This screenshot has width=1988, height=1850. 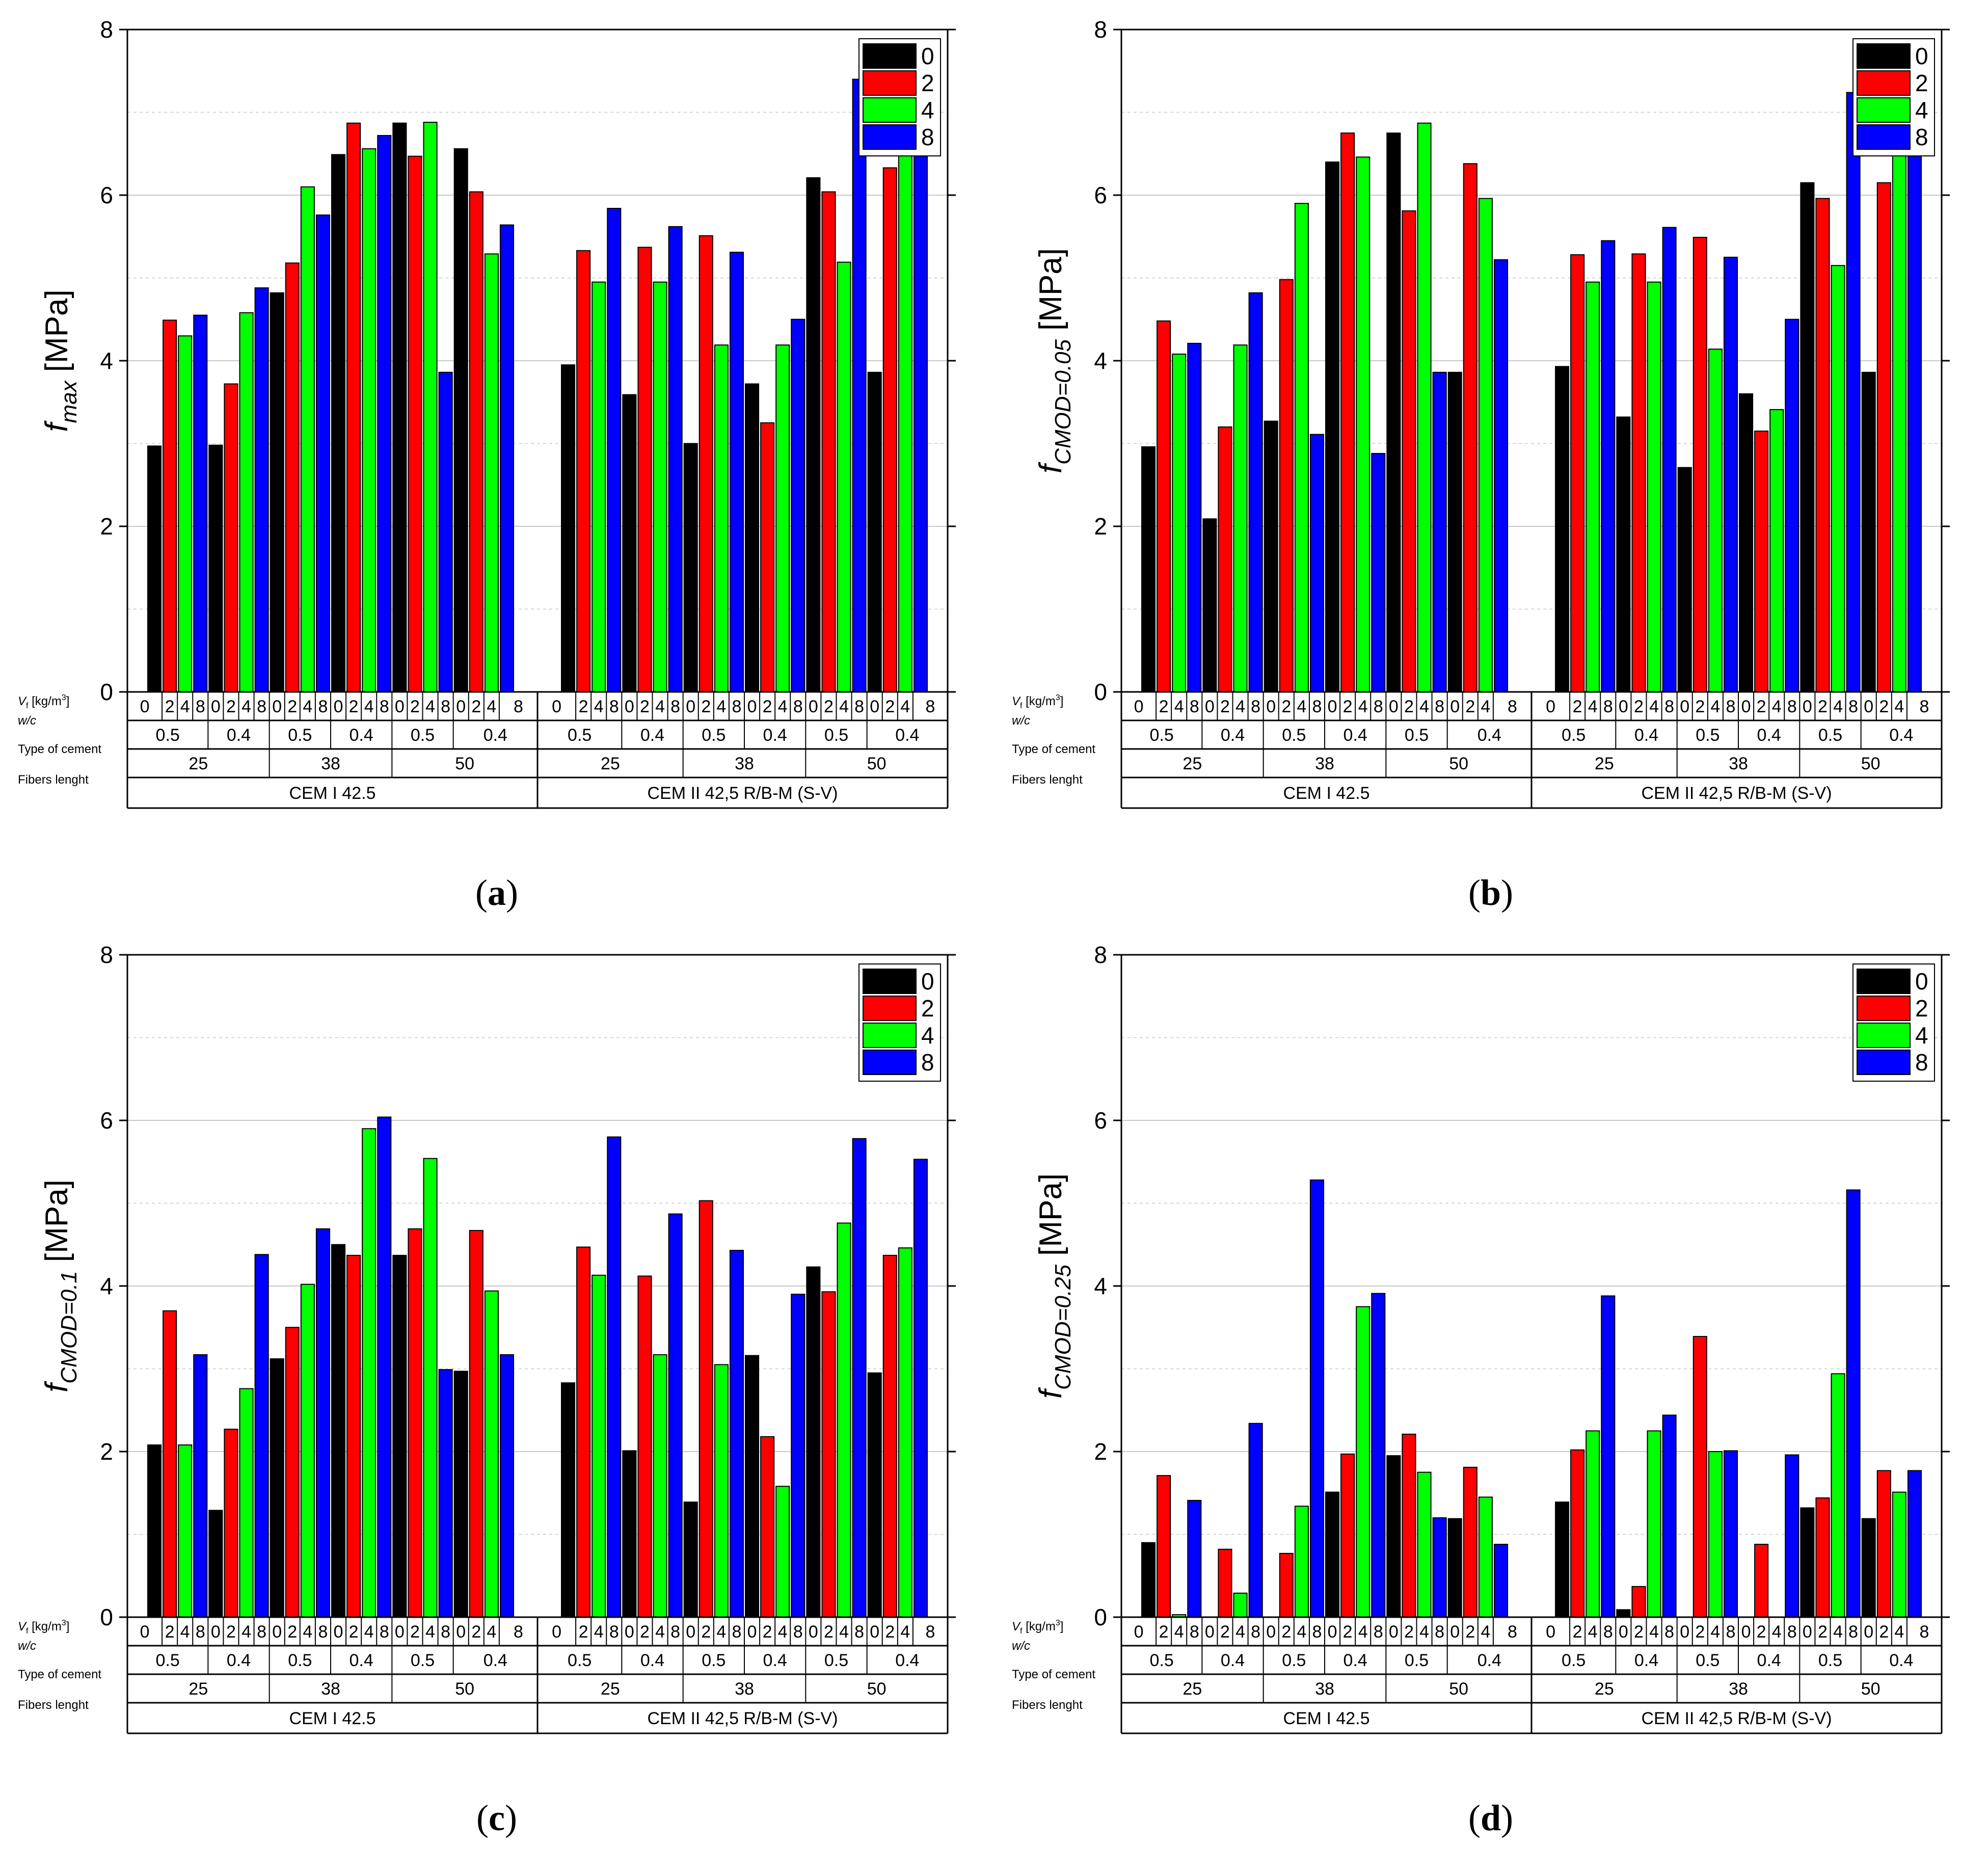 What do you see at coordinates (1507, 1818) in the screenshot?
I see `caption-close: )` at bounding box center [1507, 1818].